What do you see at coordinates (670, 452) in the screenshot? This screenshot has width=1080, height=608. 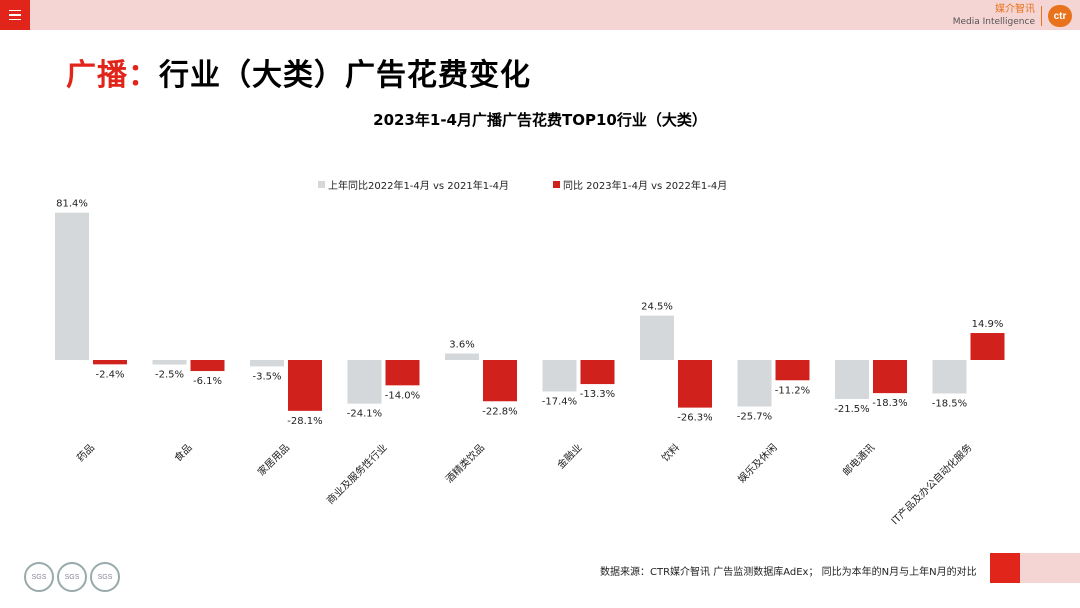 I see `category-label: 饮料` at bounding box center [670, 452].